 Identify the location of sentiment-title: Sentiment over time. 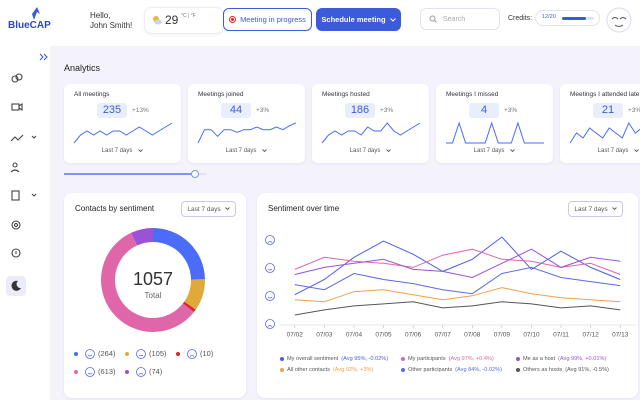
(304, 208).